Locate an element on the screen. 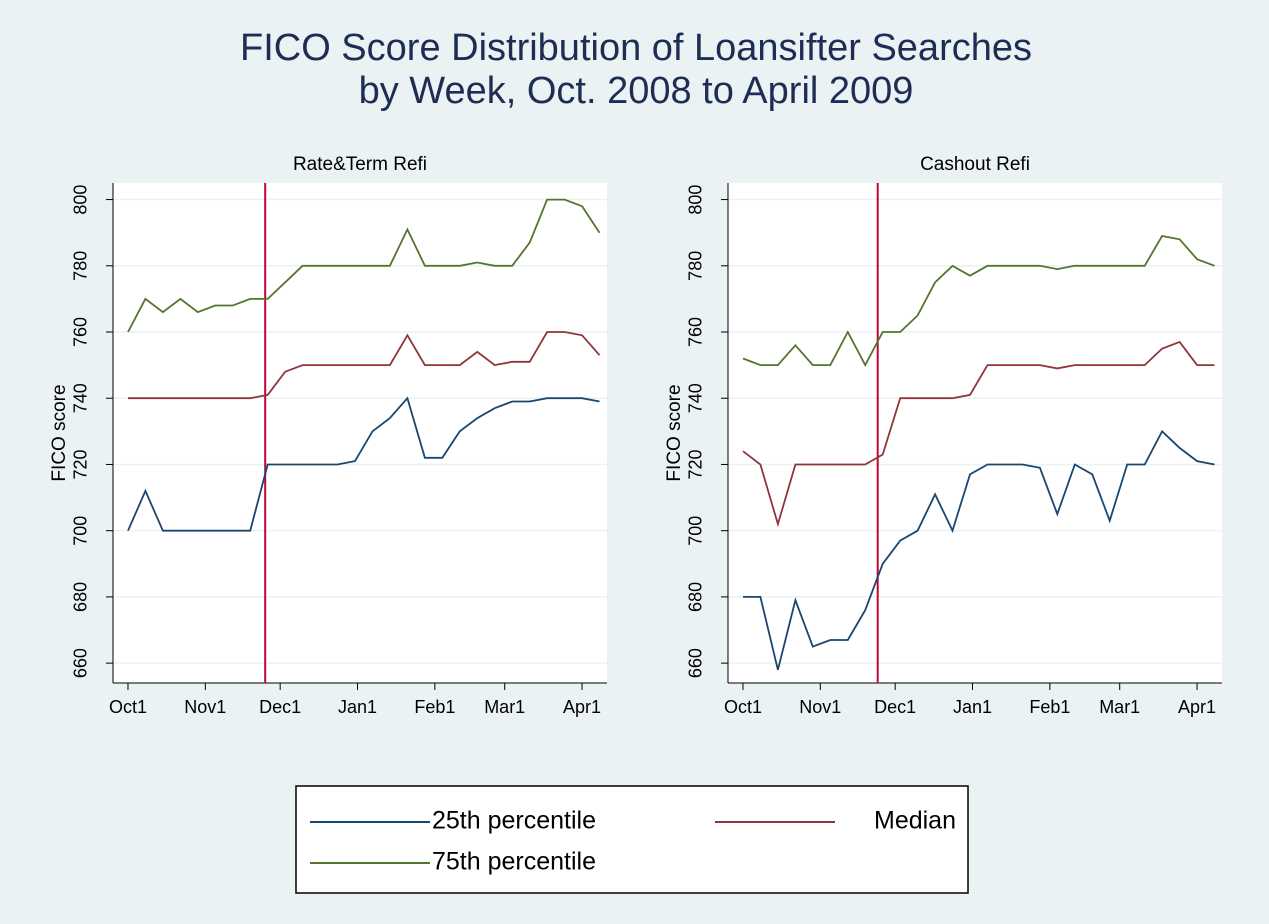 This screenshot has width=1269, height=924. chart-subtitle: by Week, Oct. 2008 to April 2009 is located at coordinates (636, 91).